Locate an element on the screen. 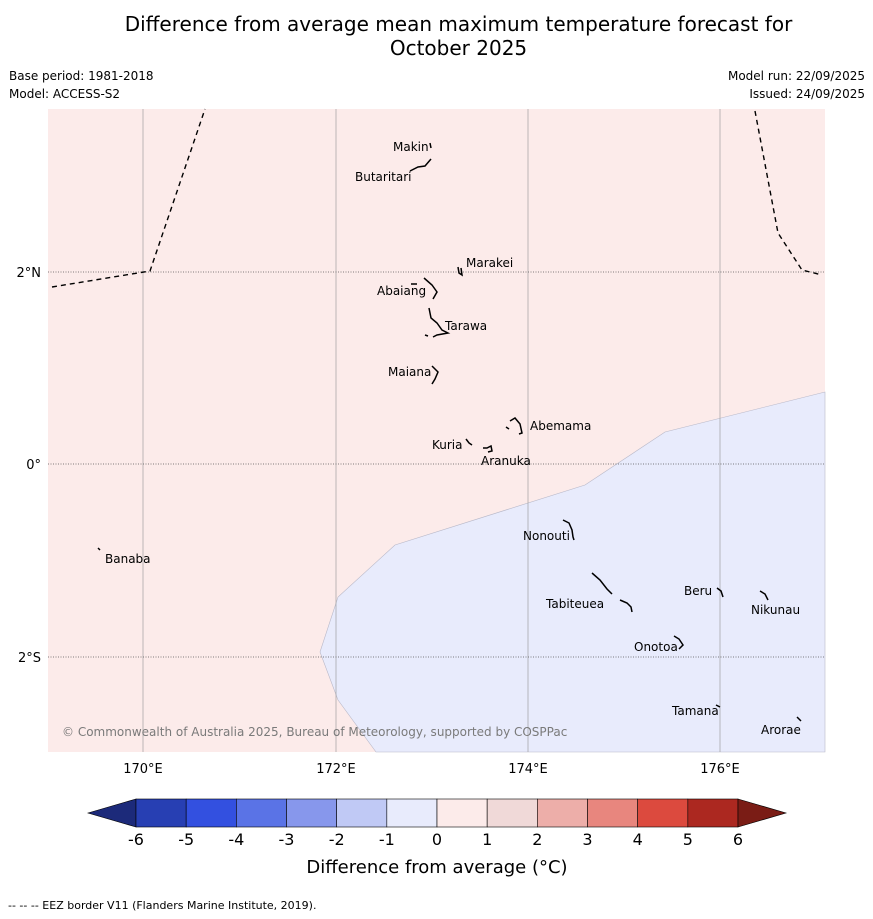 The height and width of the screenshot is (919, 873). colorbar-cells is located at coordinates (437, 813).